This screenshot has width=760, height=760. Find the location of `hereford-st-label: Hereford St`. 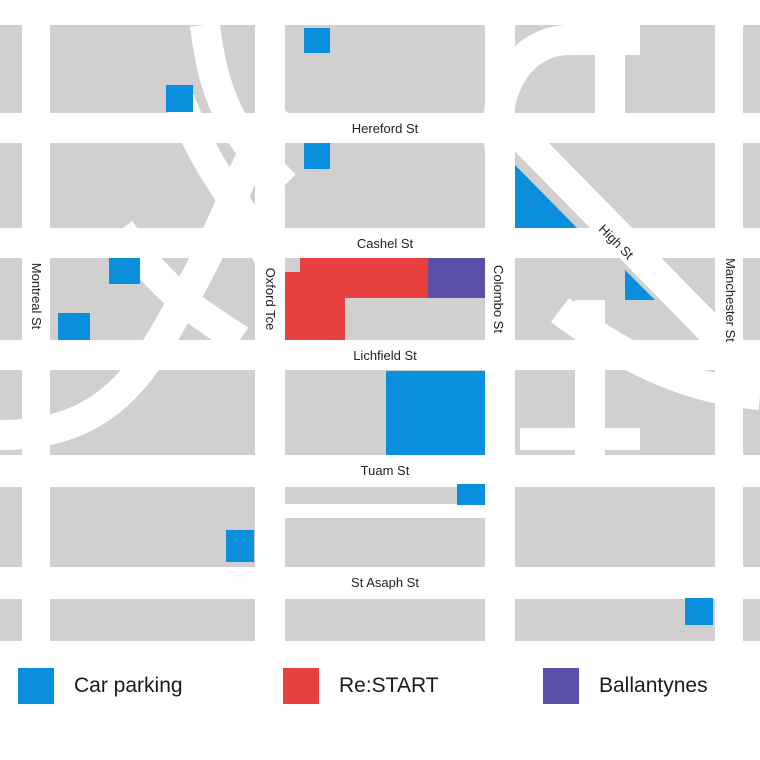

hereford-st-label: Hereford St is located at coordinates (385, 128).